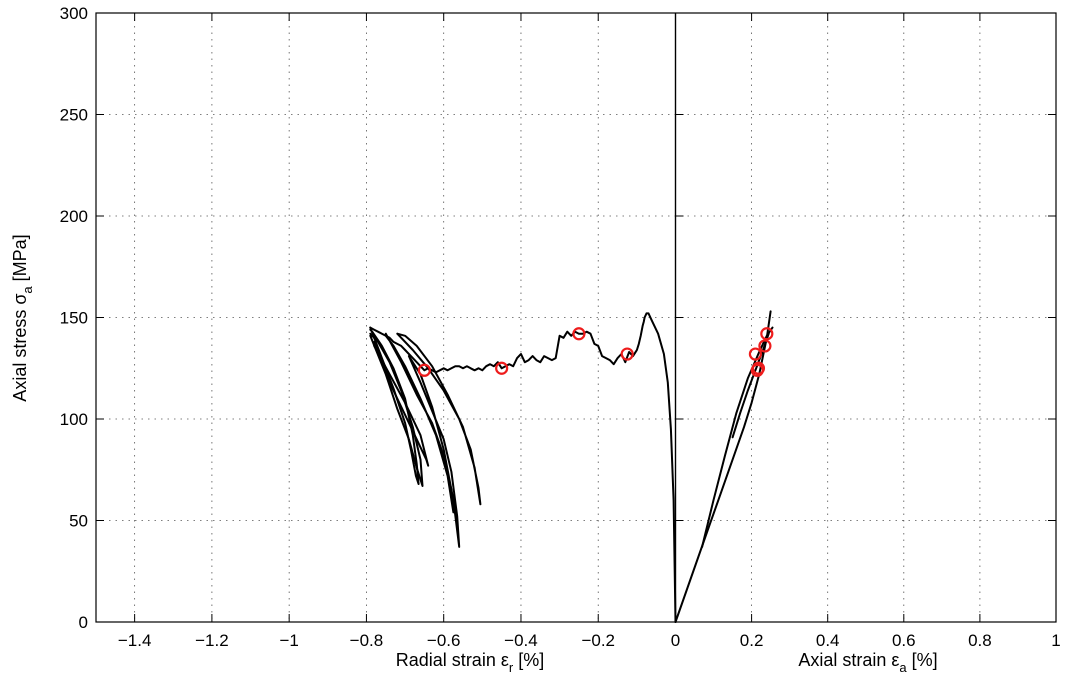 The image size is (1068, 690). I want to click on y-tick-label: 200, so click(74, 216).